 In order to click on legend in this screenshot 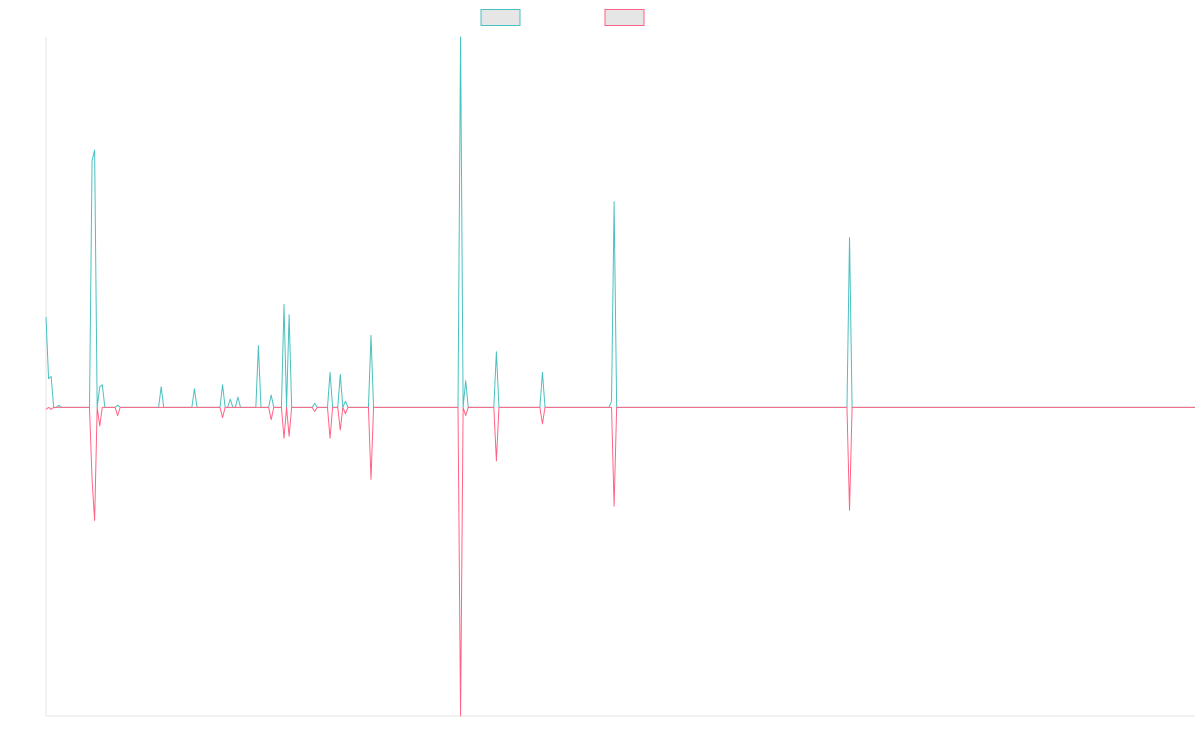, I will do `click(562, 17)`.